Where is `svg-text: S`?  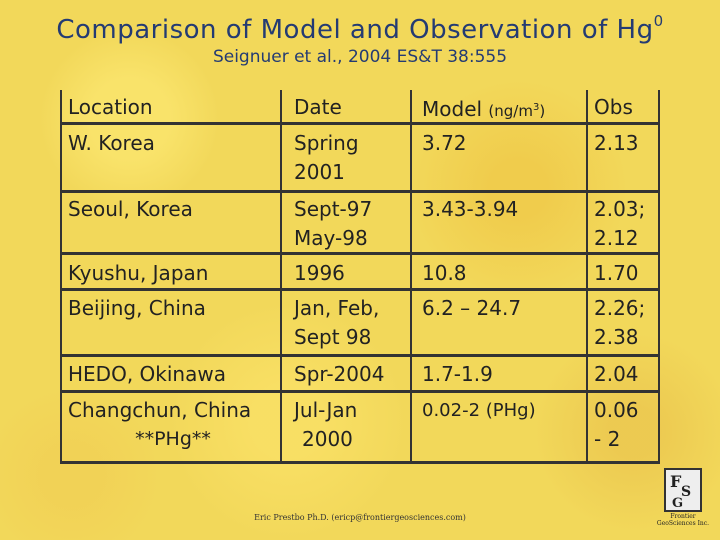 svg-text: S is located at coordinates (686, 492).